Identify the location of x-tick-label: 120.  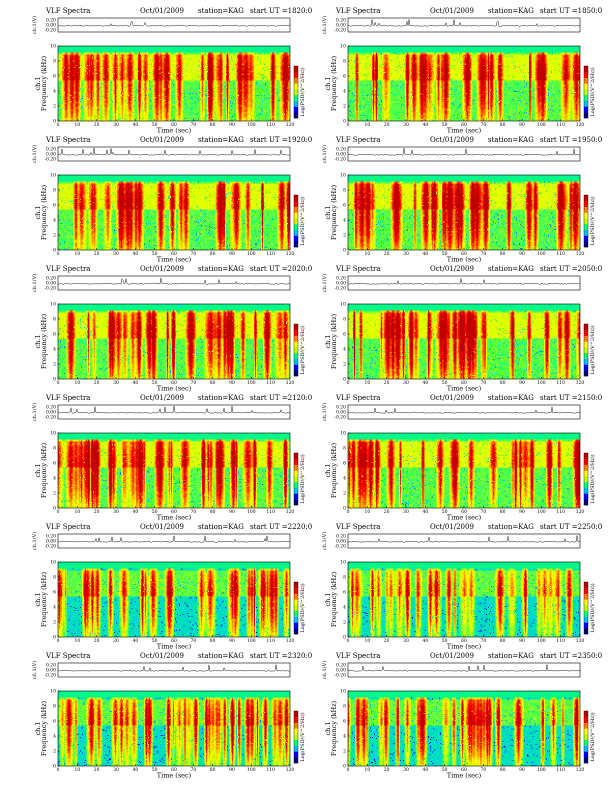
(580, 770).